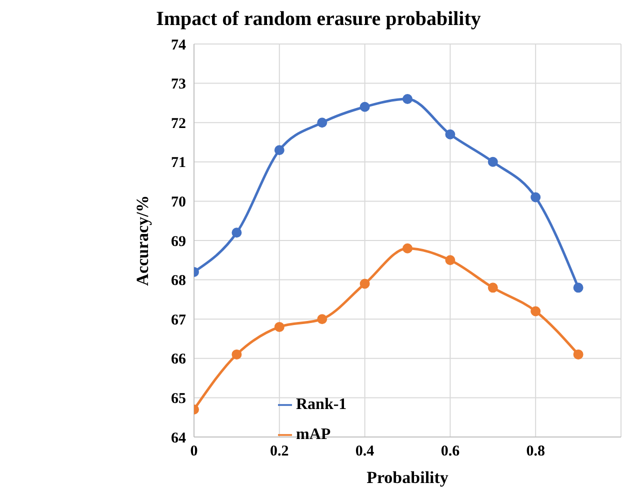 This screenshot has height=501, width=637. I want to click on legend-label: mAP, so click(313, 434).